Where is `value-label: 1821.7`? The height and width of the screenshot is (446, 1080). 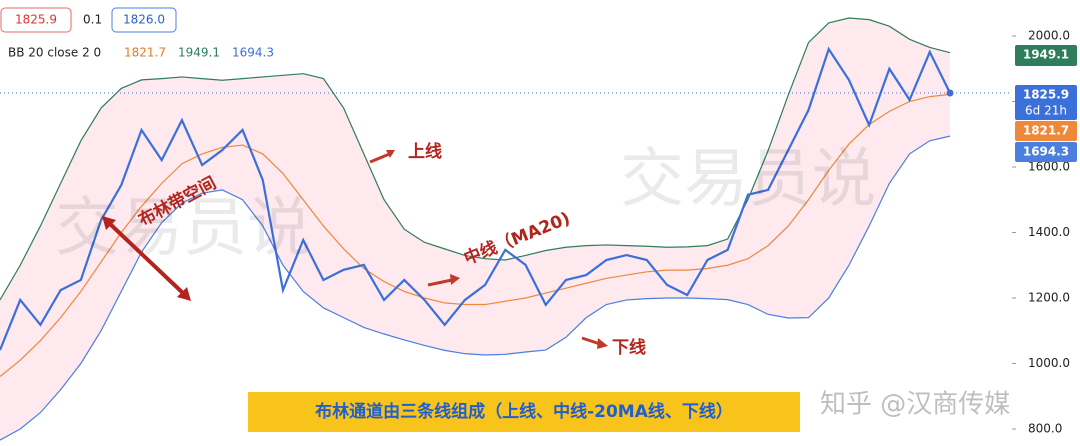 value-label: 1821.7 is located at coordinates (1046, 131).